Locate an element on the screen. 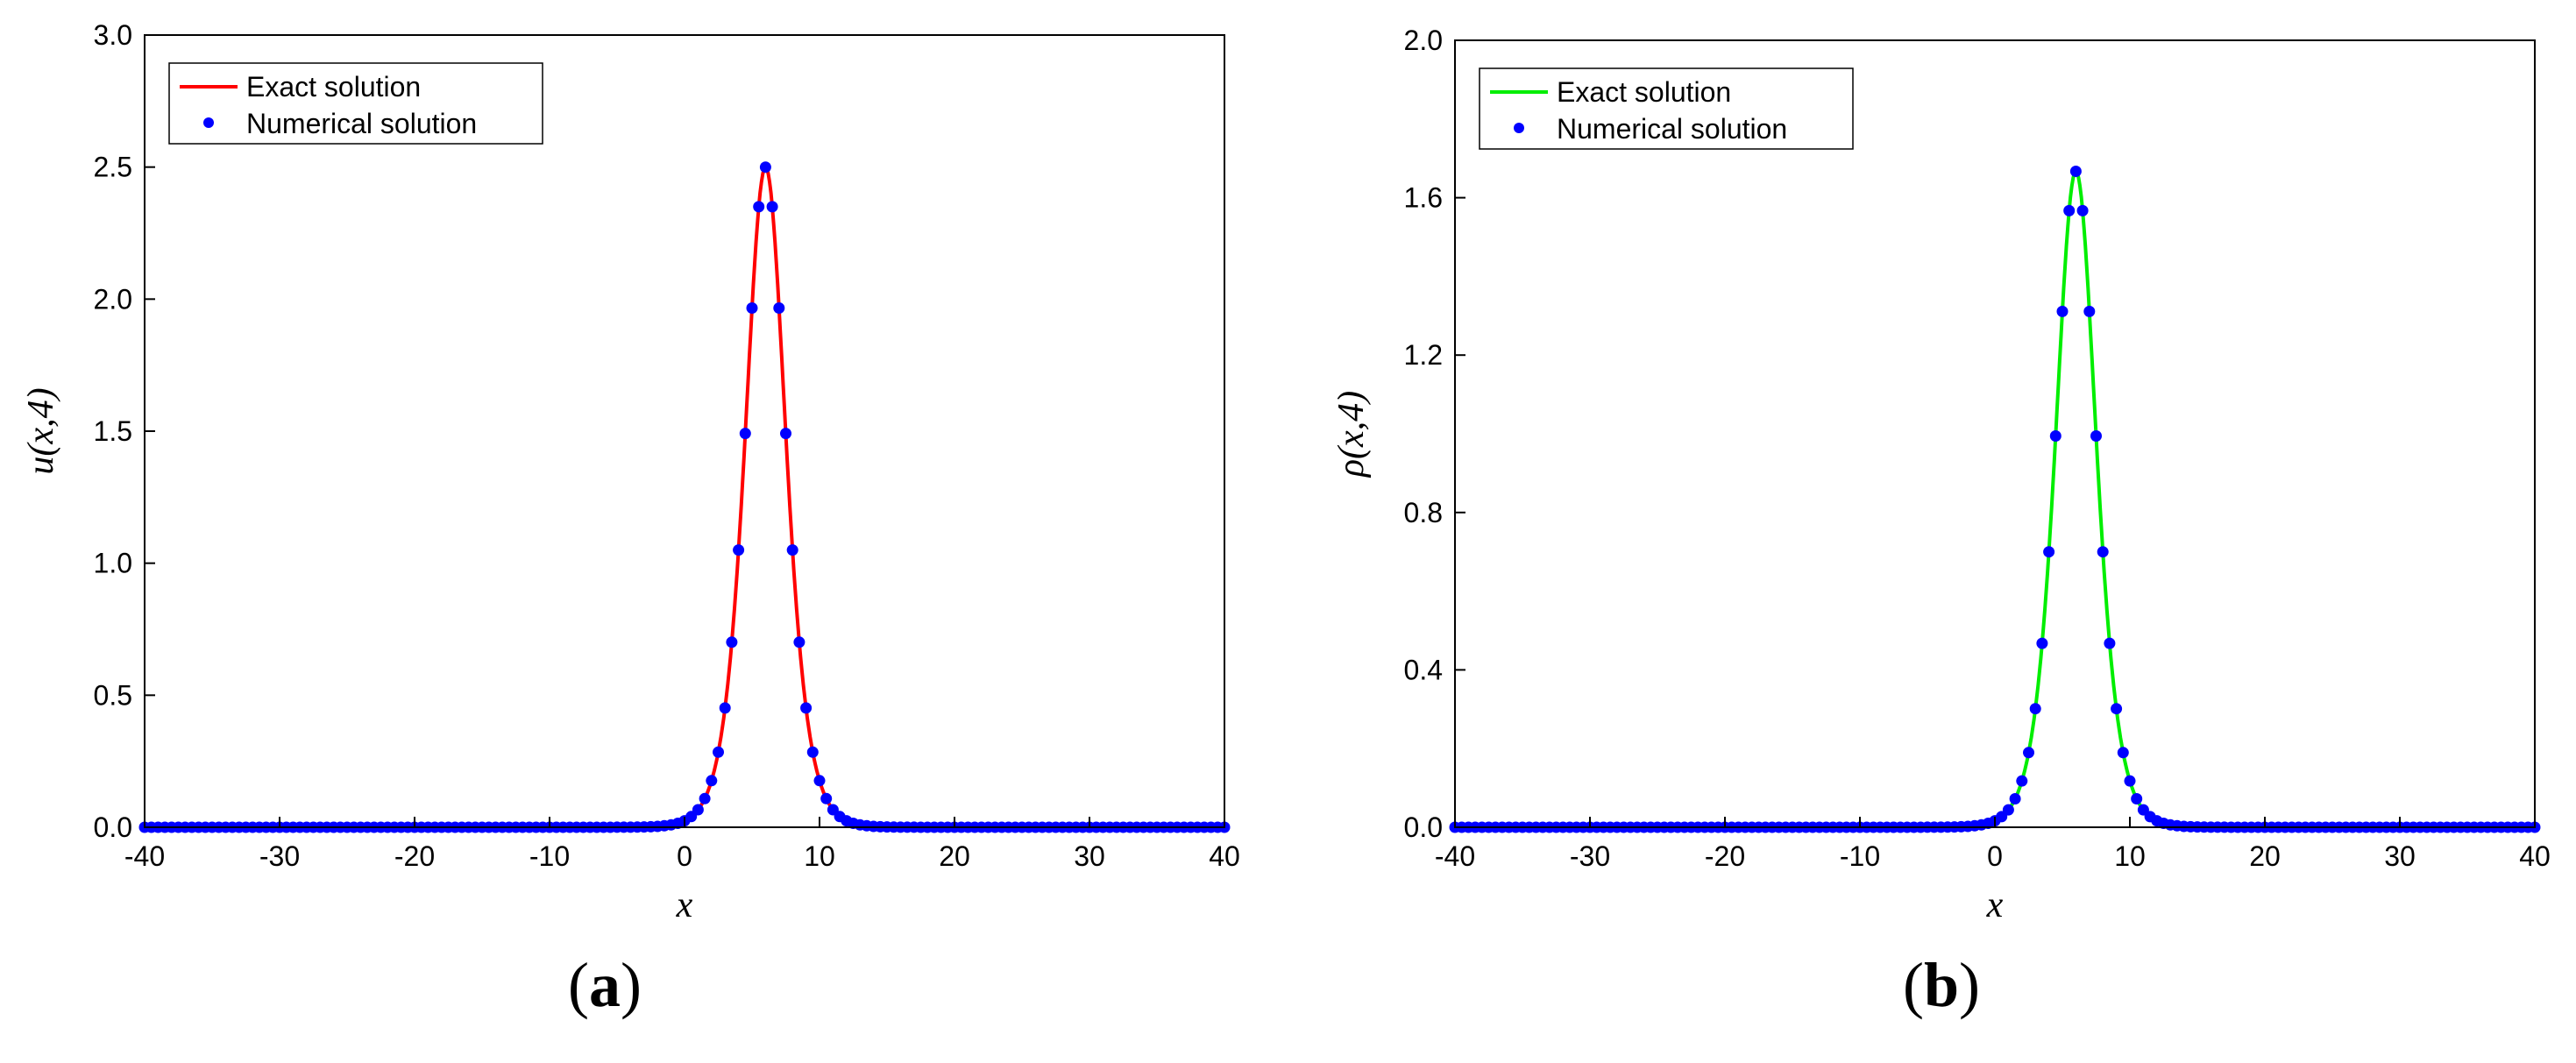 Image resolution: width=2576 pixels, height=1063 pixels. y-tick-label: 2.5 is located at coordinates (113, 167).